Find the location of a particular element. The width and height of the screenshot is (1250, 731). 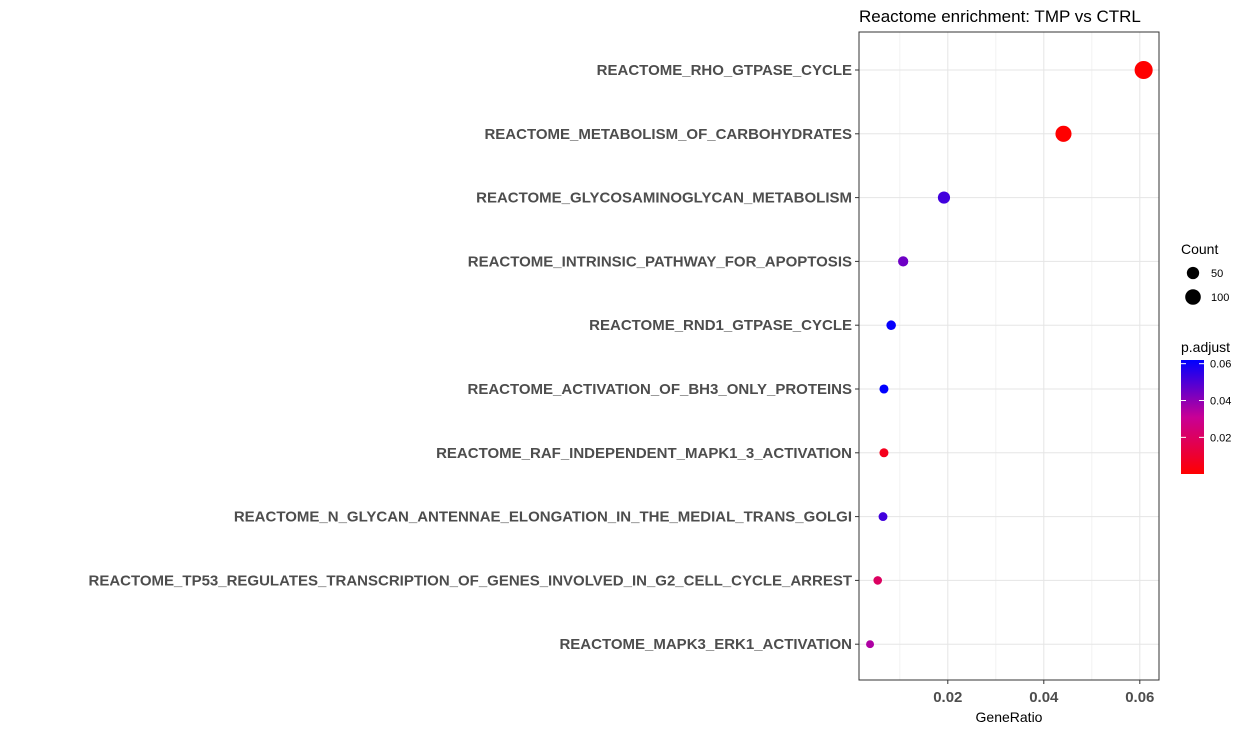

y-tick-label: REACTOME_METABOLISM_OF_CARBOHYDRATES is located at coordinates (668, 134).